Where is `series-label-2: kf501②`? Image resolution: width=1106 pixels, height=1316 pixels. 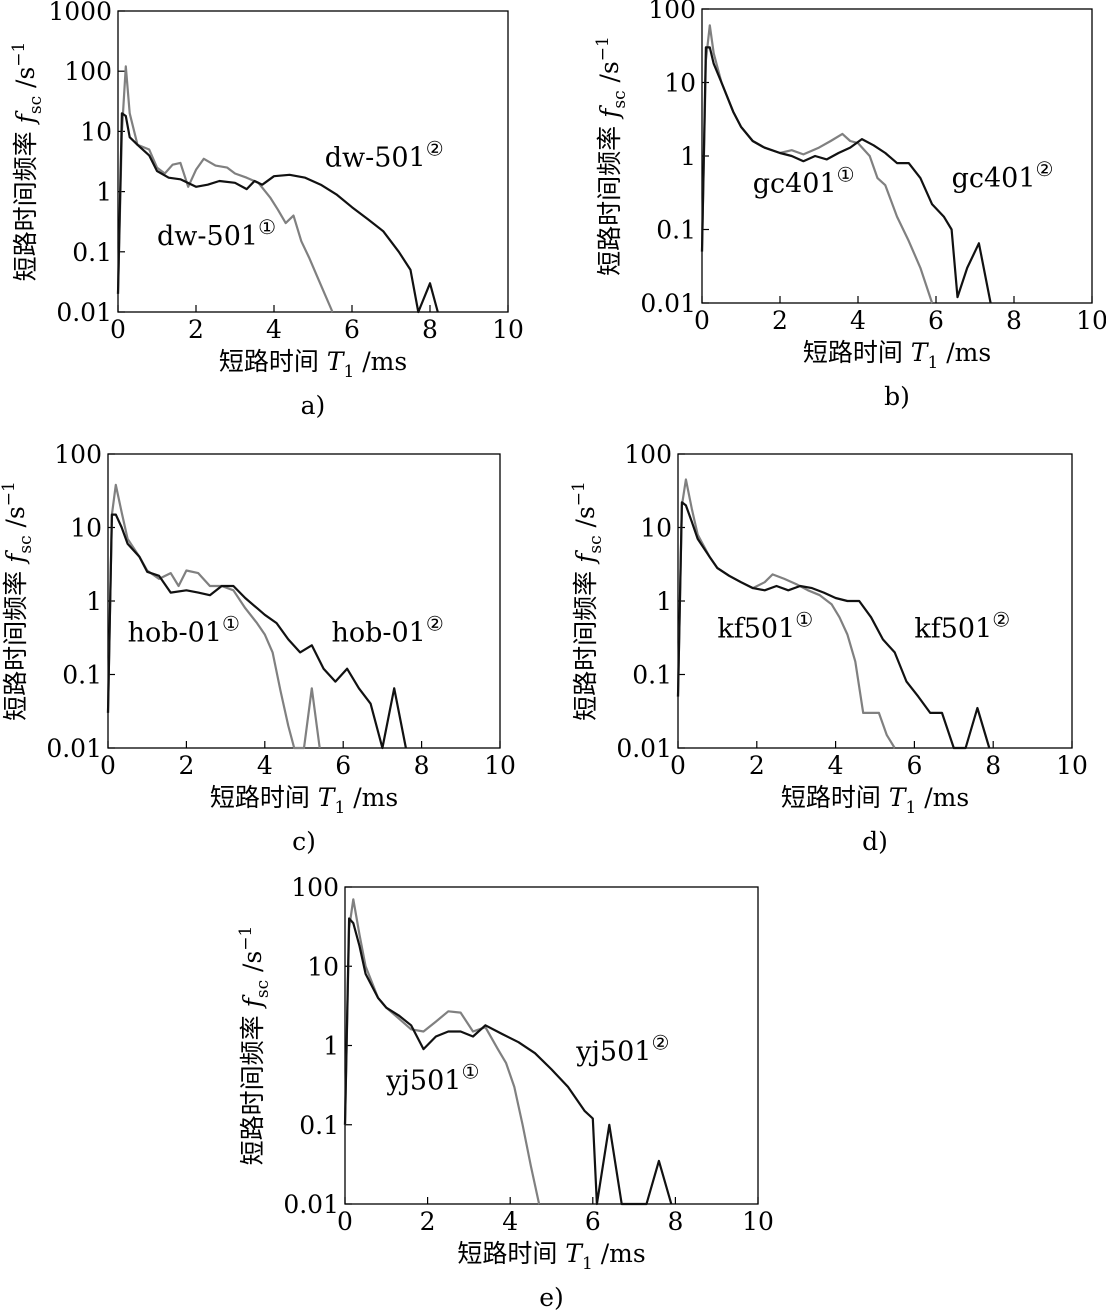 series-label-2: kf501② is located at coordinates (962, 625).